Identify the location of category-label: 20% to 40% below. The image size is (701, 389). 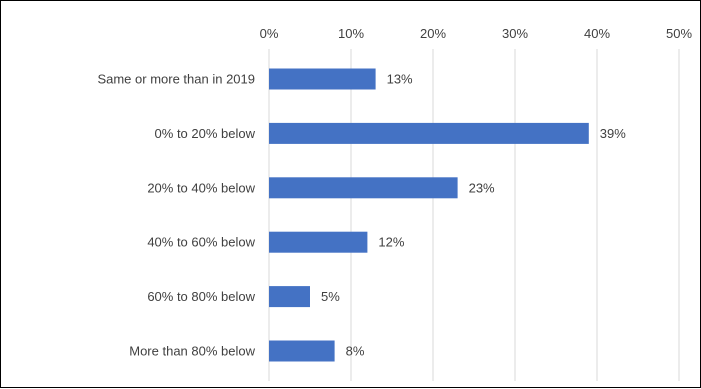
(201, 187).